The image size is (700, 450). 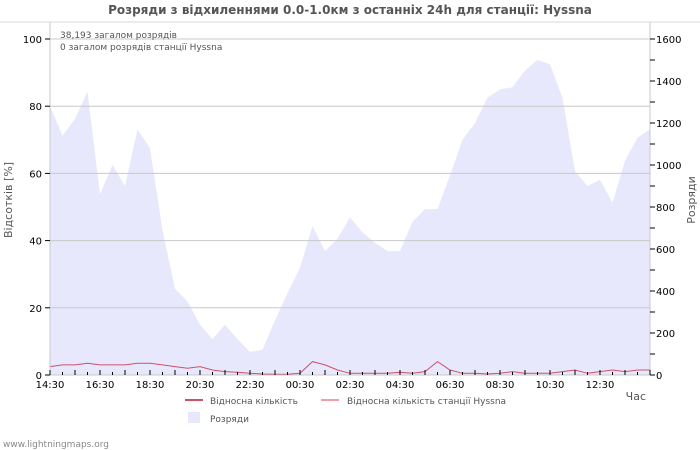 What do you see at coordinates (118, 36) in the screenshot?
I see `total-discharges-text: 38,193 загалом розрядів` at bounding box center [118, 36].